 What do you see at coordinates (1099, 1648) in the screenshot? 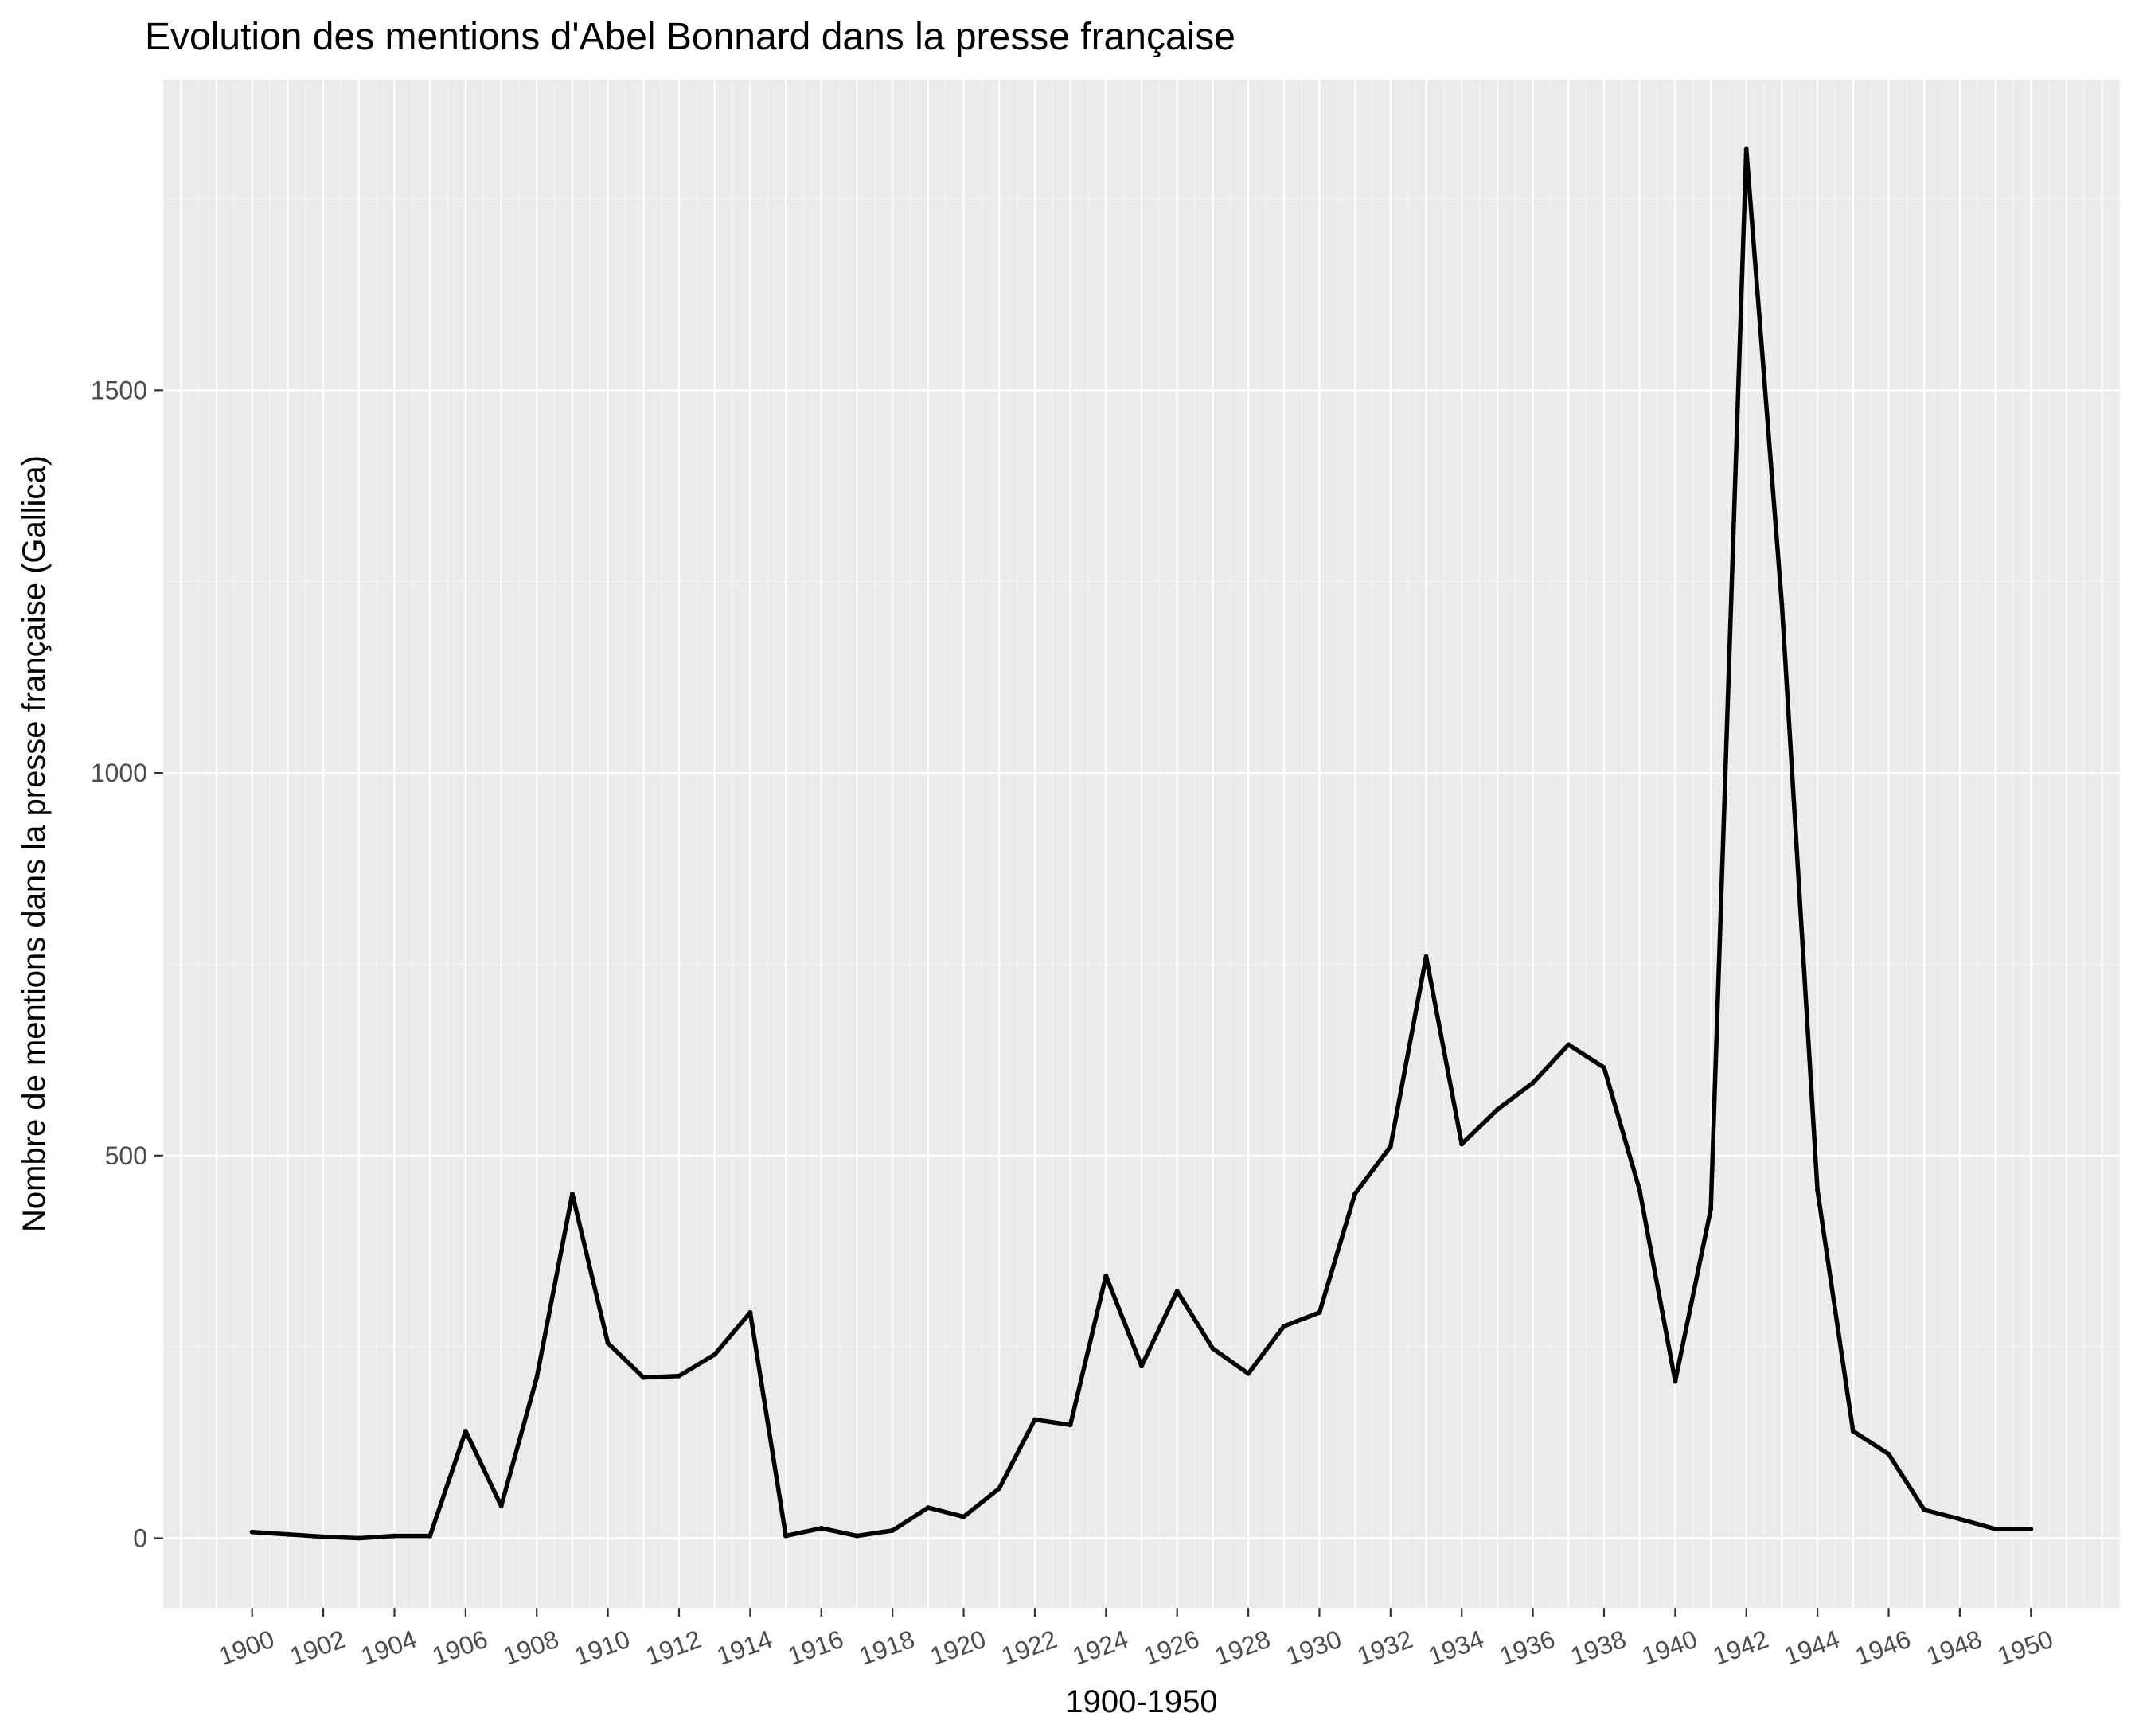
I see `x-tick-label: 1924` at bounding box center [1099, 1648].